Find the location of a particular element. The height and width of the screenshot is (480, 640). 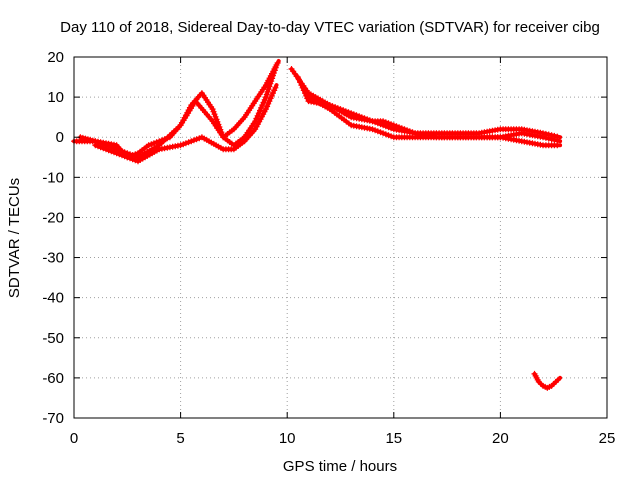

x-tick-label: 25 is located at coordinates (607, 438).